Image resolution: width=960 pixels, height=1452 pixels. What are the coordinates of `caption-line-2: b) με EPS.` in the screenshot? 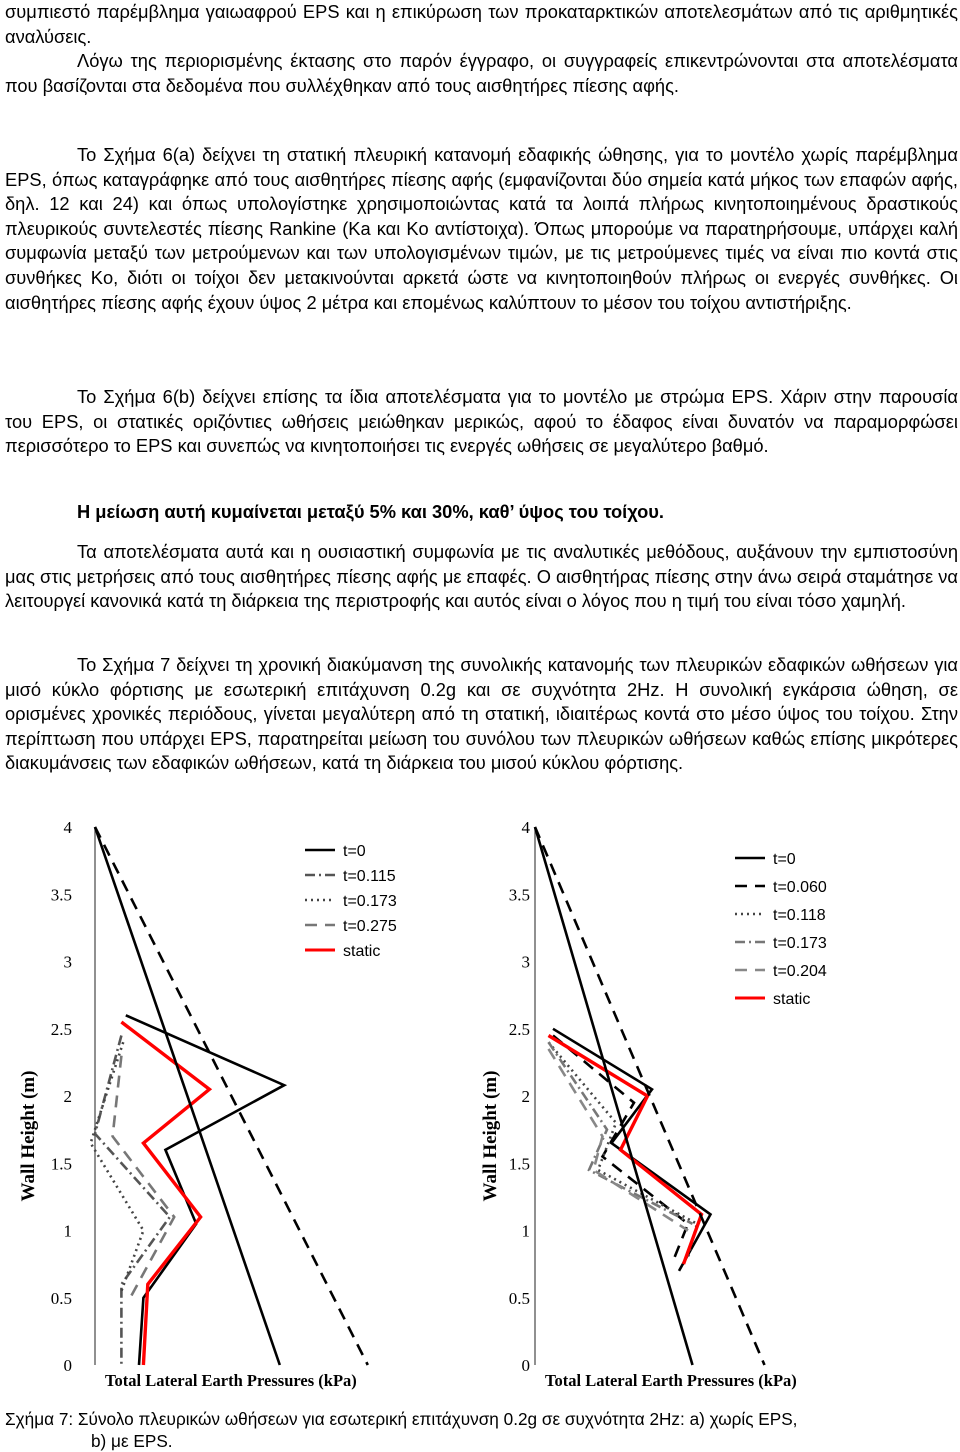 It's located at (132, 1441).